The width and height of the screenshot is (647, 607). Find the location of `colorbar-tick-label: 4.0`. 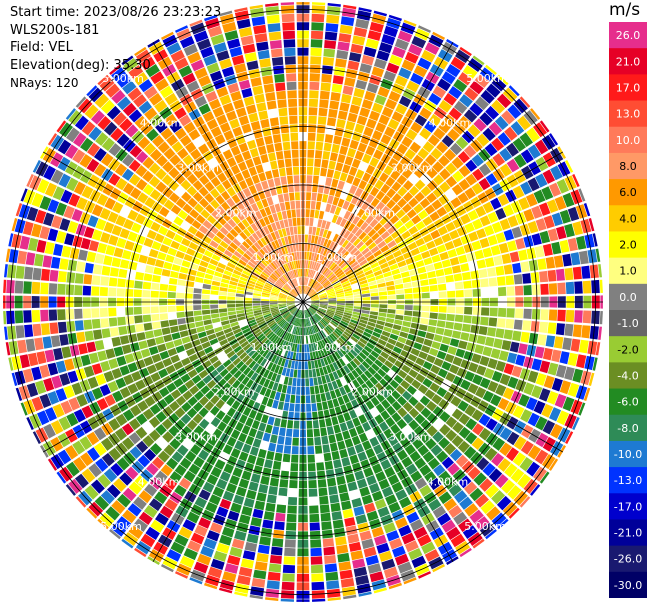

colorbar-tick-label: 4.0 is located at coordinates (628, 218).